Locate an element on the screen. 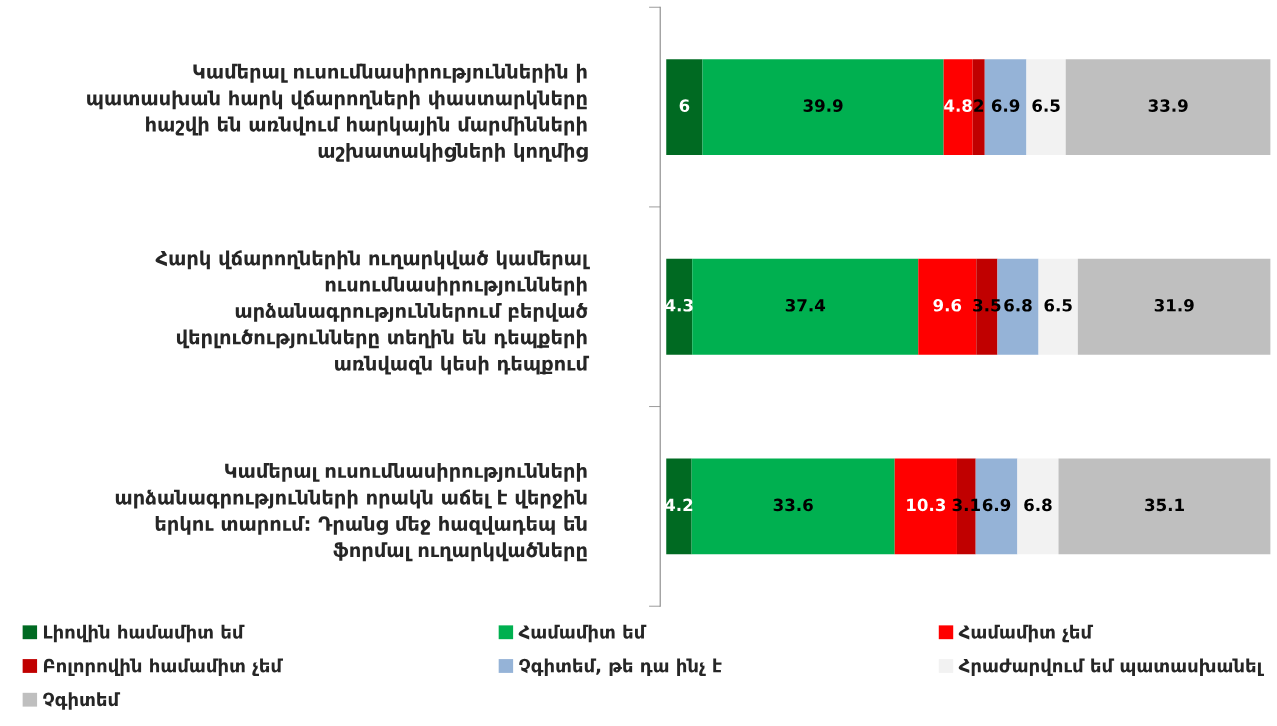 The height and width of the screenshot is (726, 1277). legend-label: Չգիտեմ, թե դա ինչ է is located at coordinates (620, 667).